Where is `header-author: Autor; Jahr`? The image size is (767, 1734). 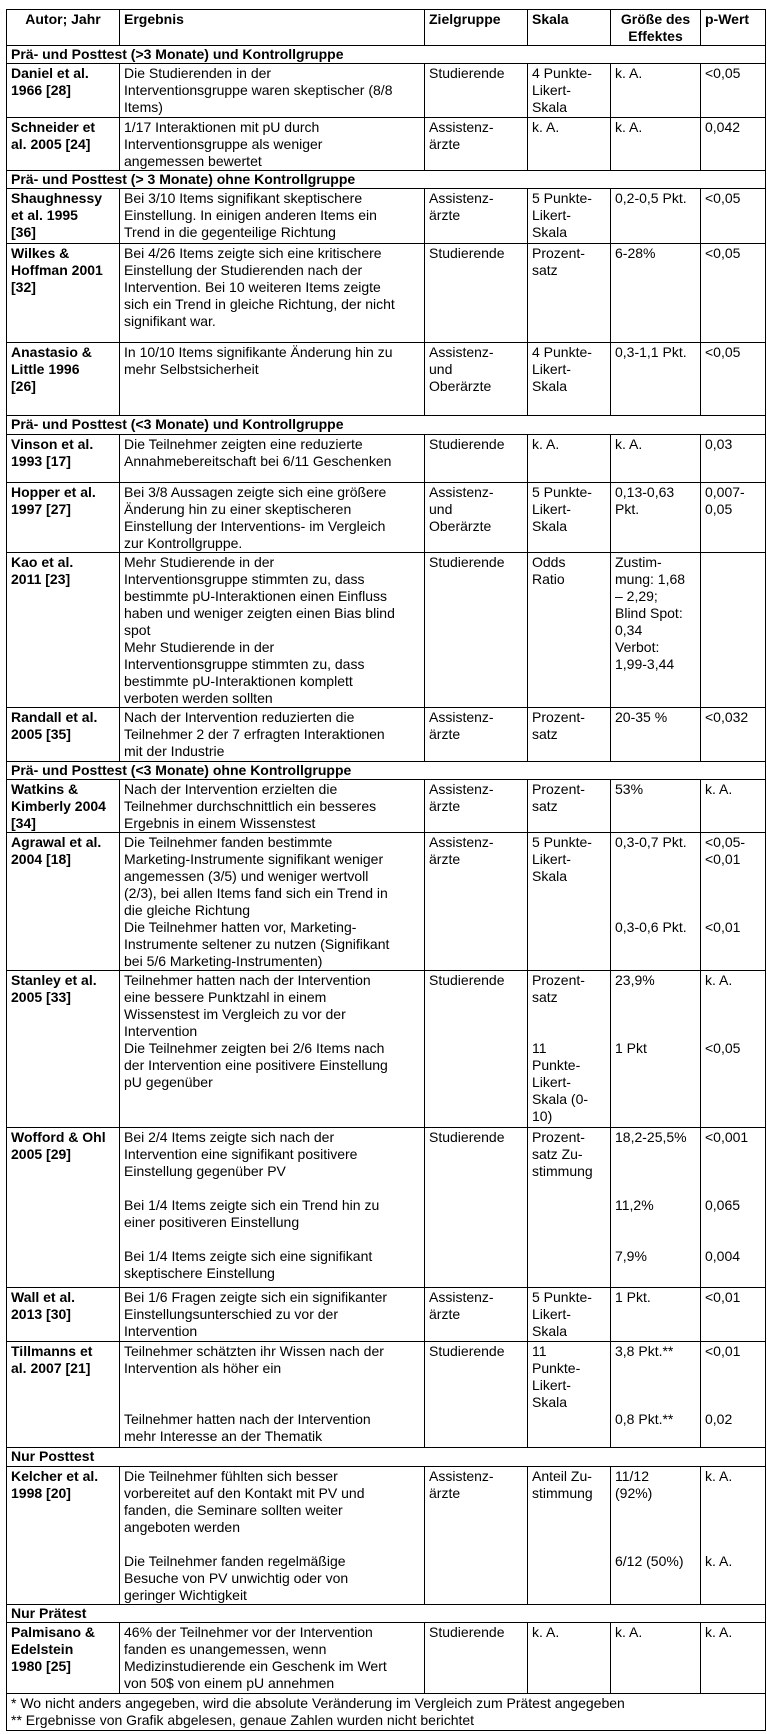 header-author: Autor; Jahr is located at coordinates (63, 27).